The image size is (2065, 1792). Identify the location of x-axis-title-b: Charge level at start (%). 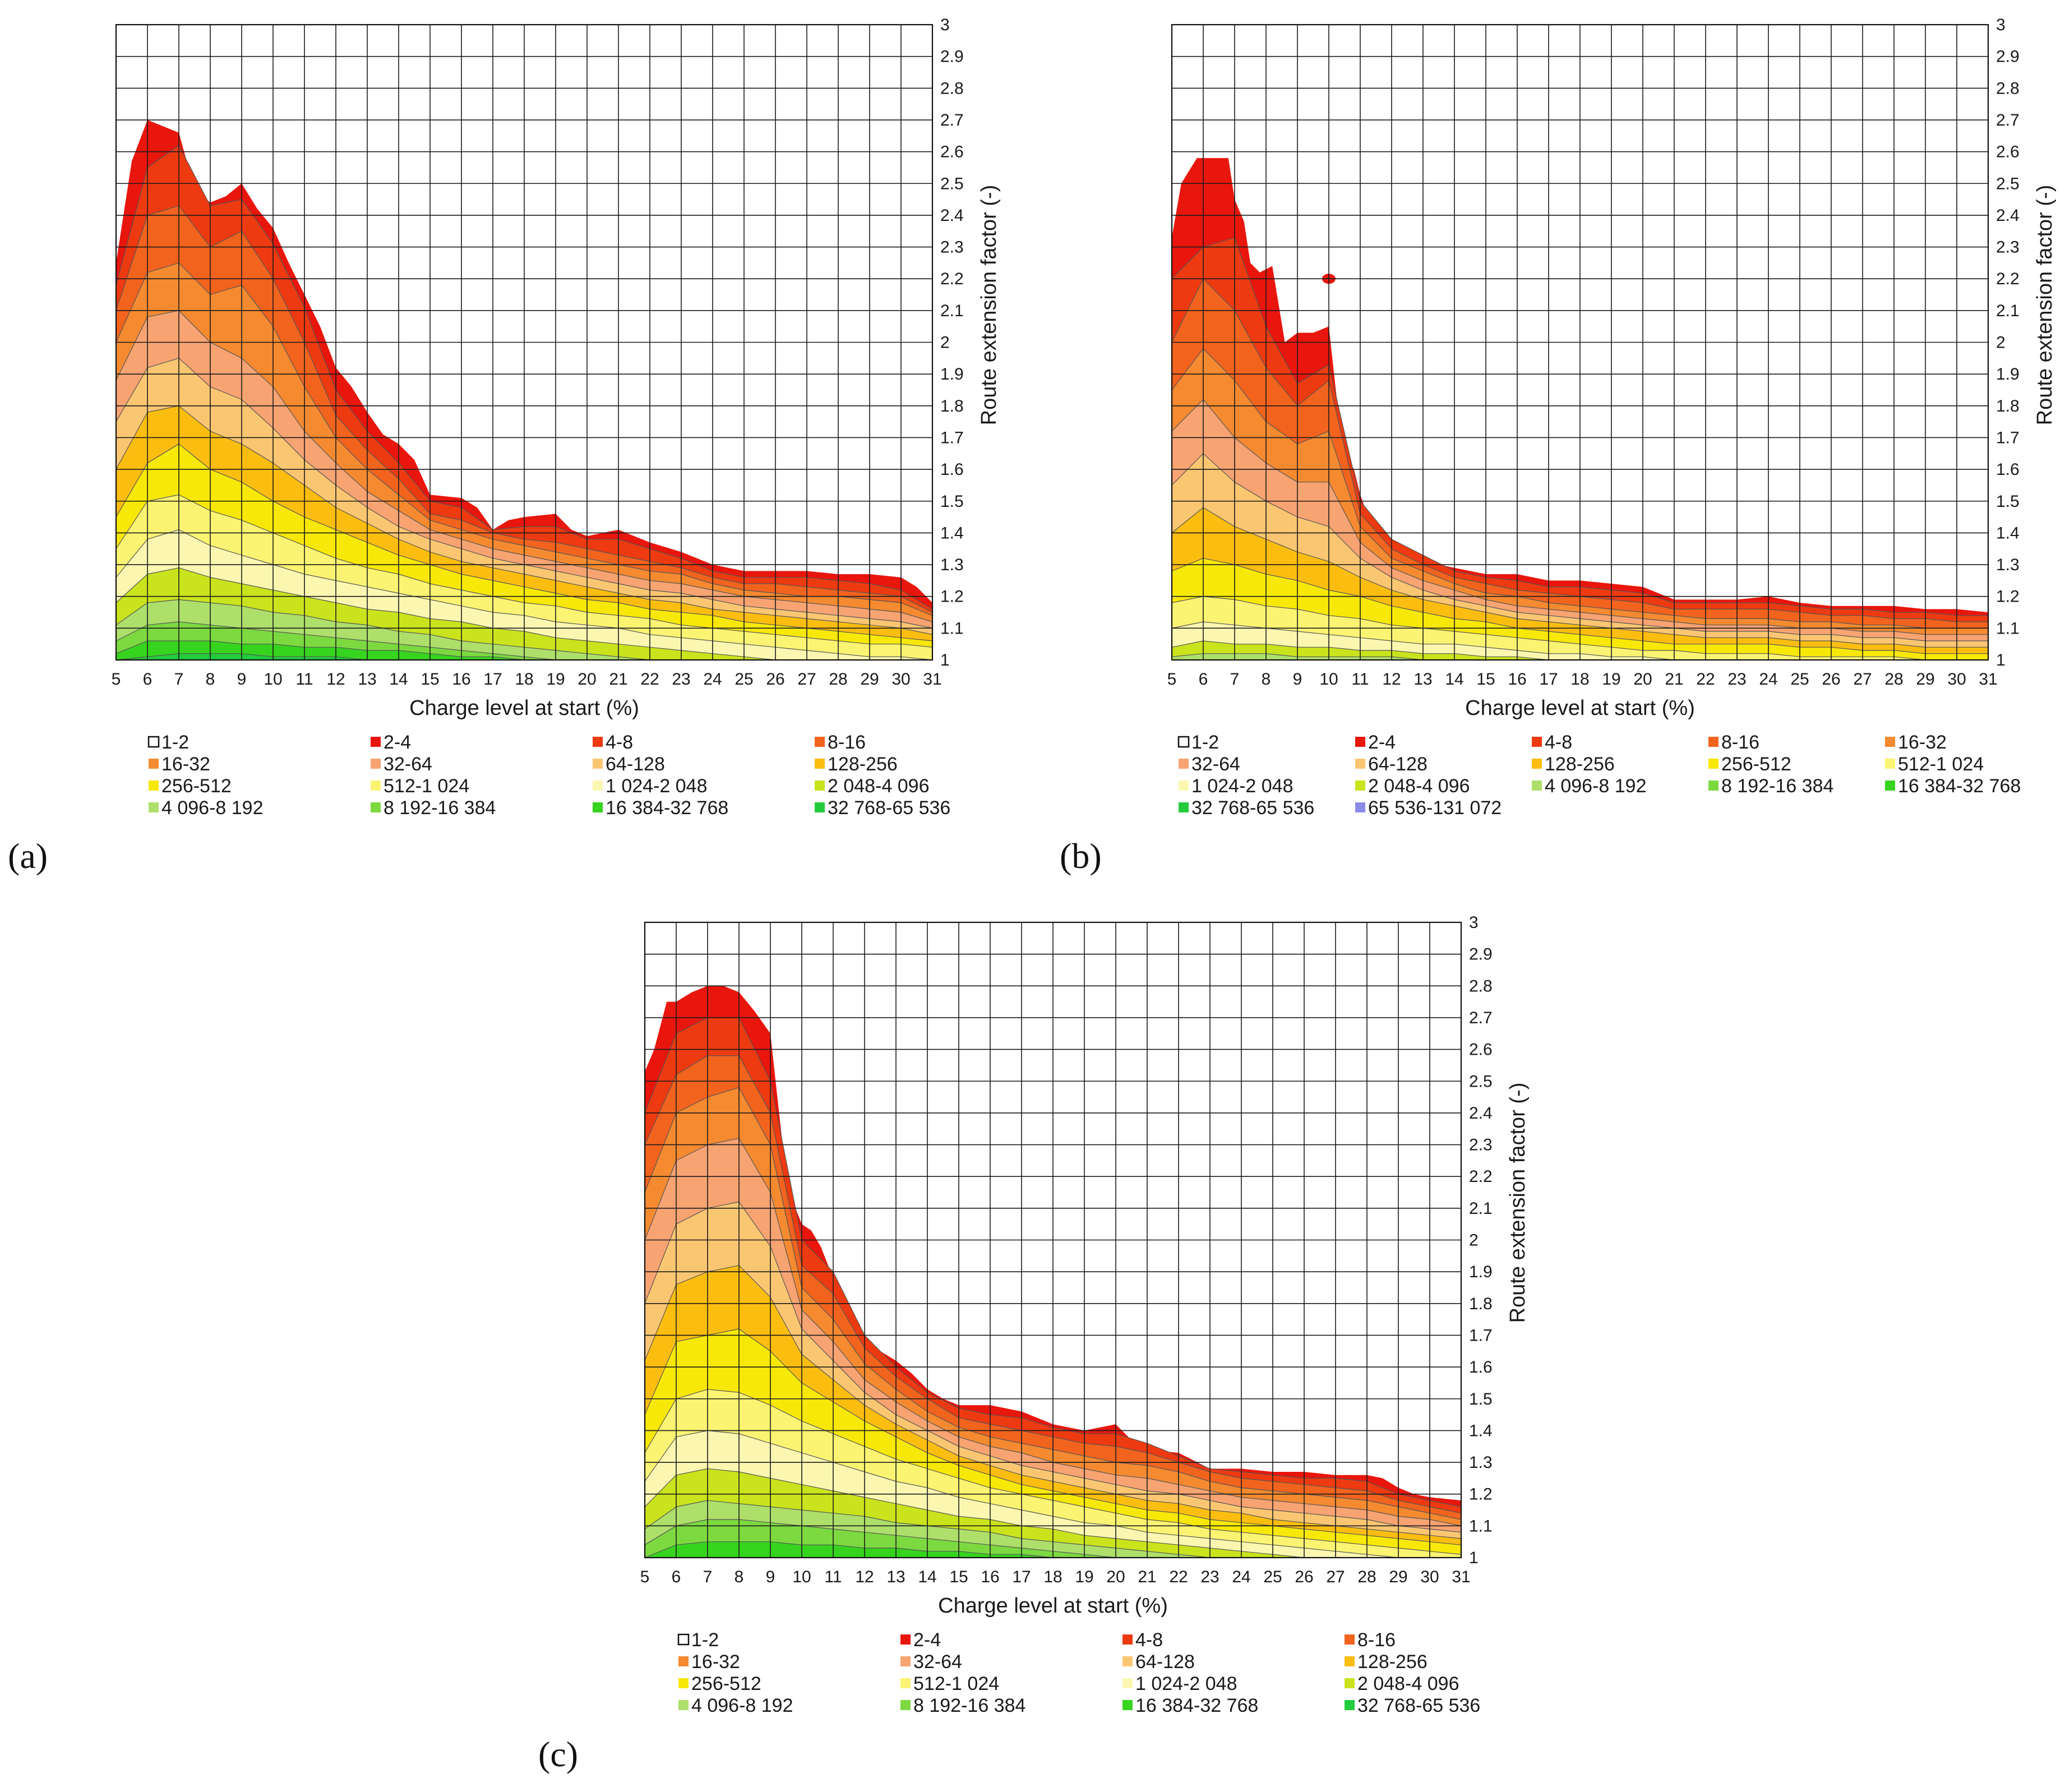
(1580, 708).